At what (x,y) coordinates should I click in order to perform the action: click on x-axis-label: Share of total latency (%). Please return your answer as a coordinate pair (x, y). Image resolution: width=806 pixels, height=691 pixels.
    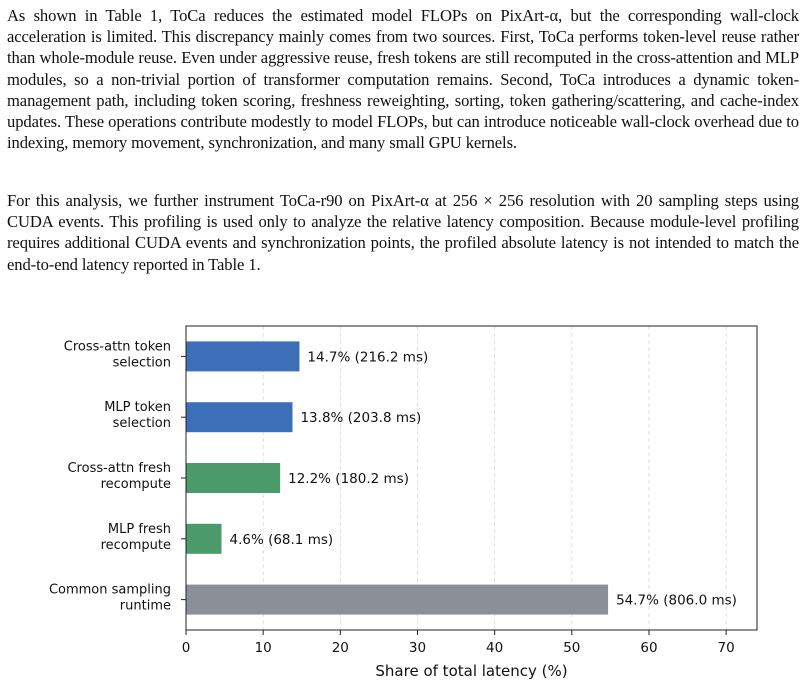
    Looking at the image, I should click on (471, 671).